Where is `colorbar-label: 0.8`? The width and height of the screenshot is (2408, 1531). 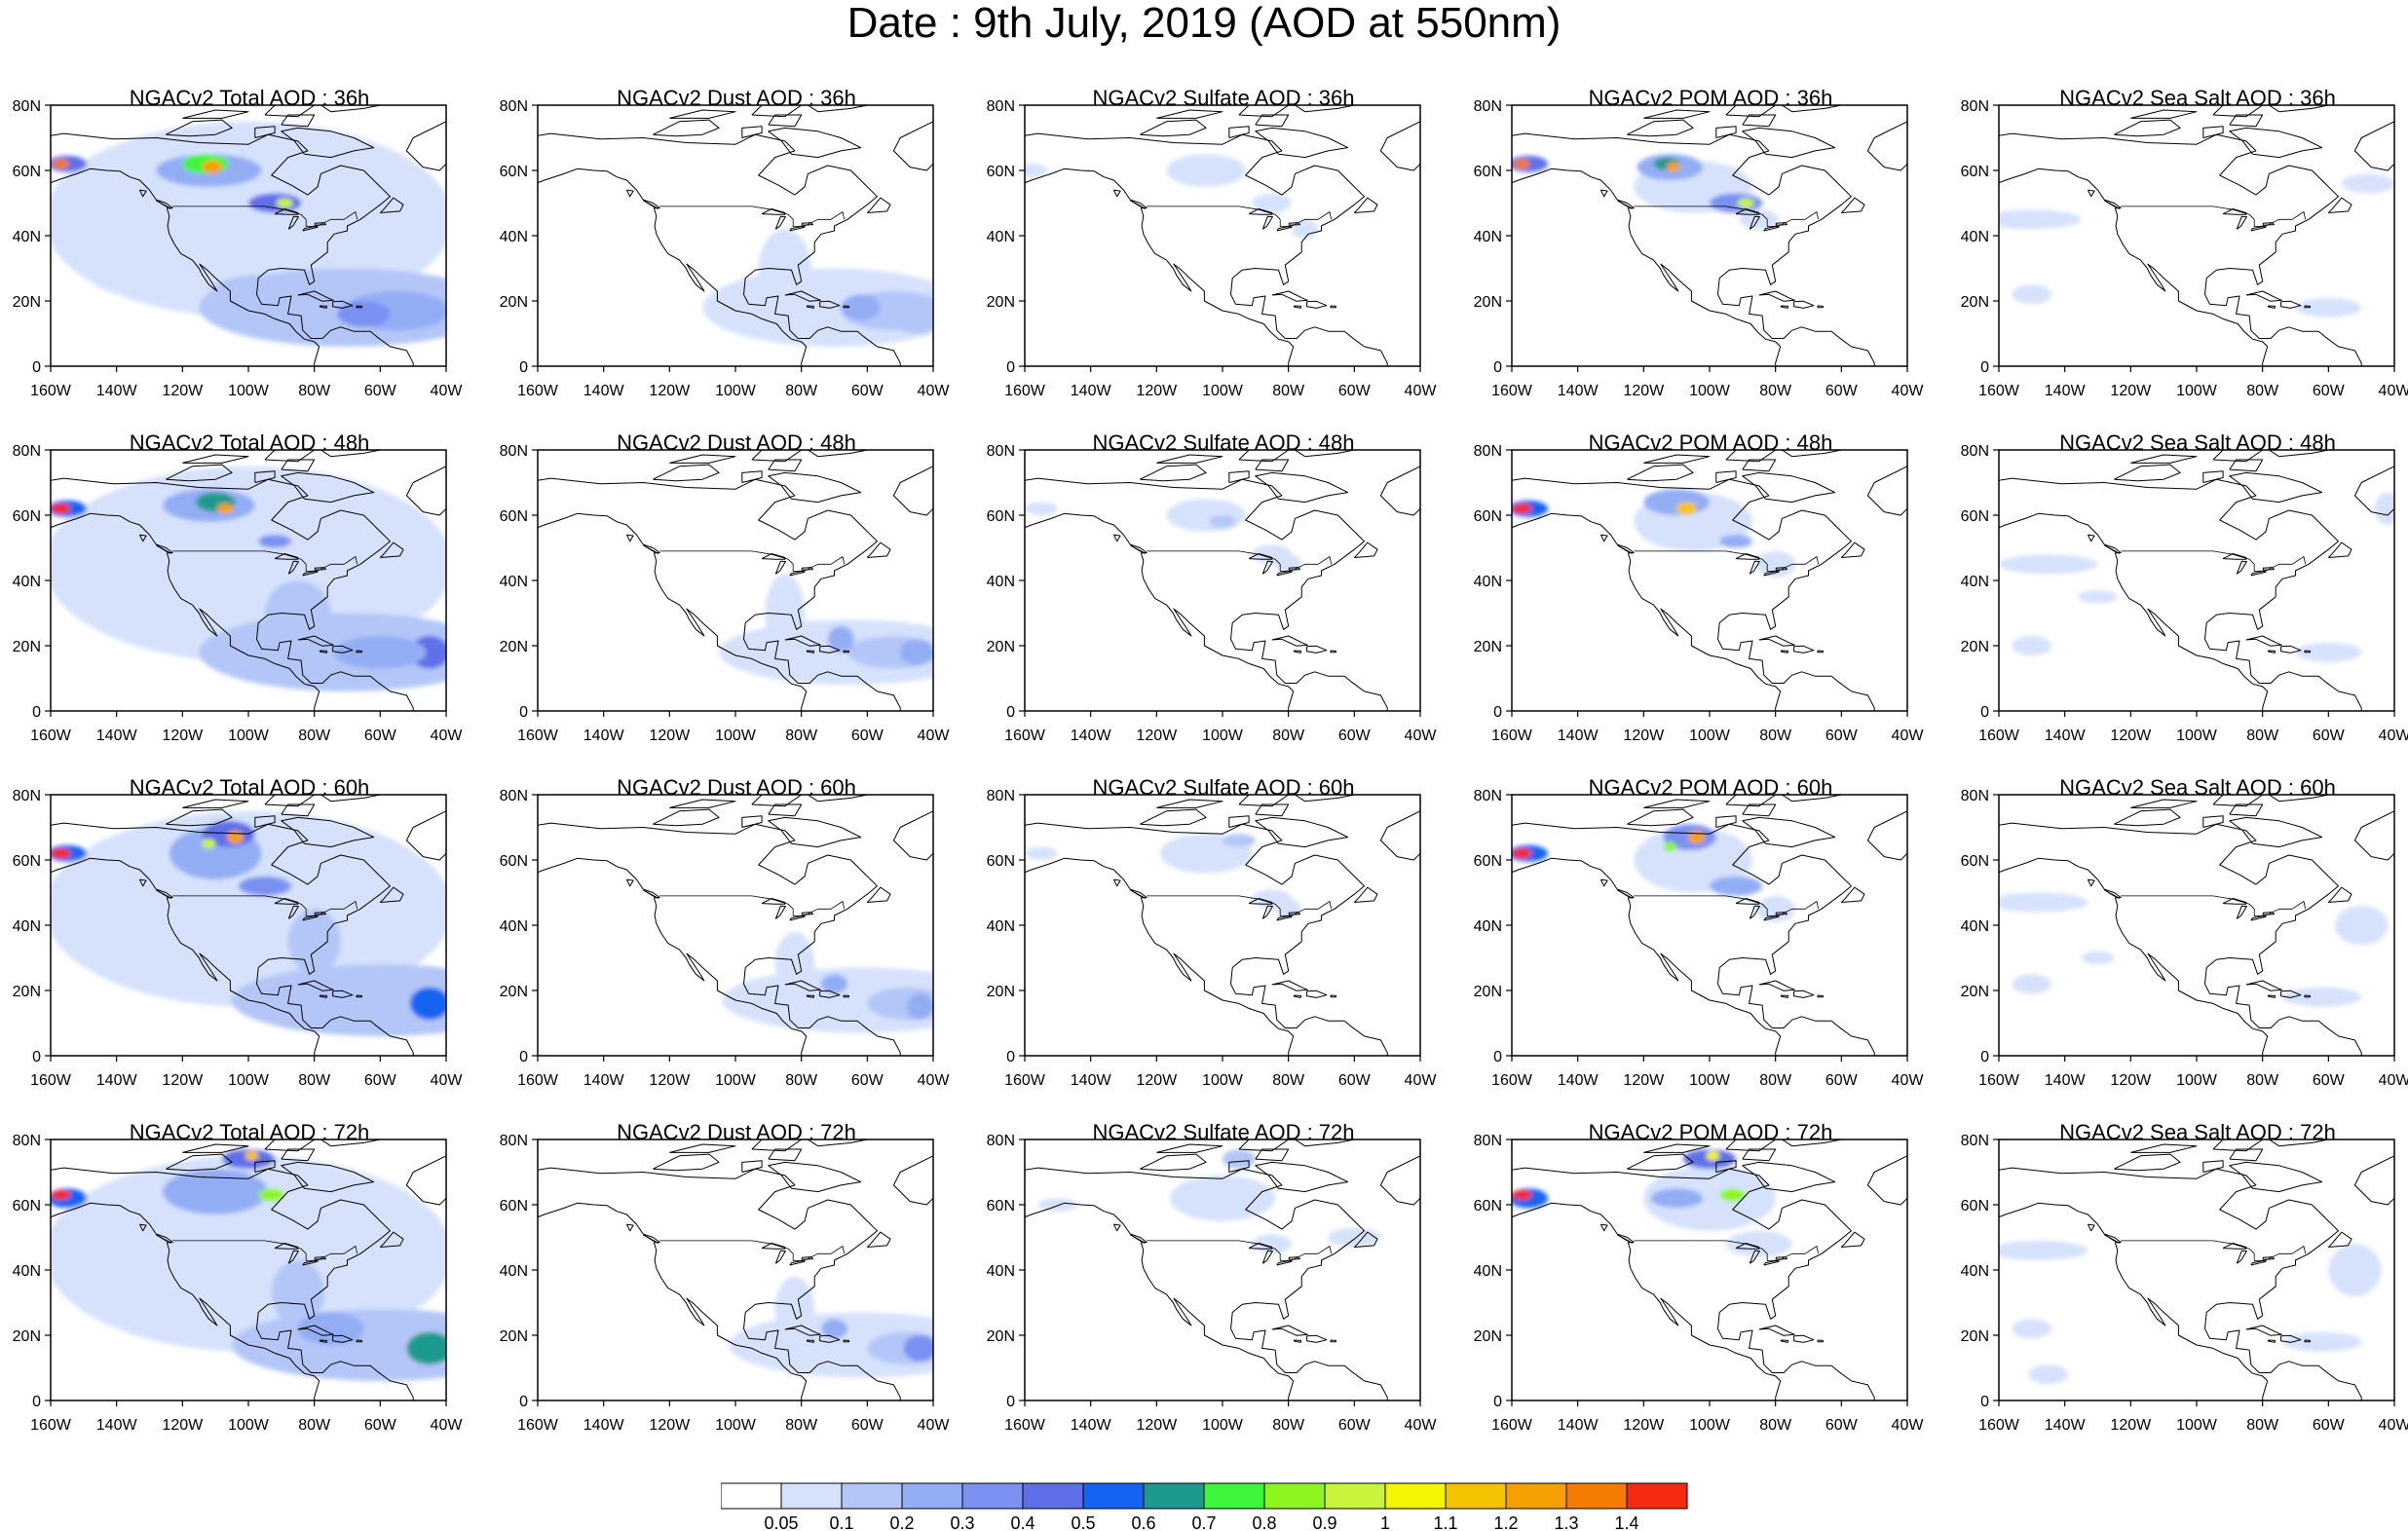 colorbar-label: 0.8 is located at coordinates (1264, 1522).